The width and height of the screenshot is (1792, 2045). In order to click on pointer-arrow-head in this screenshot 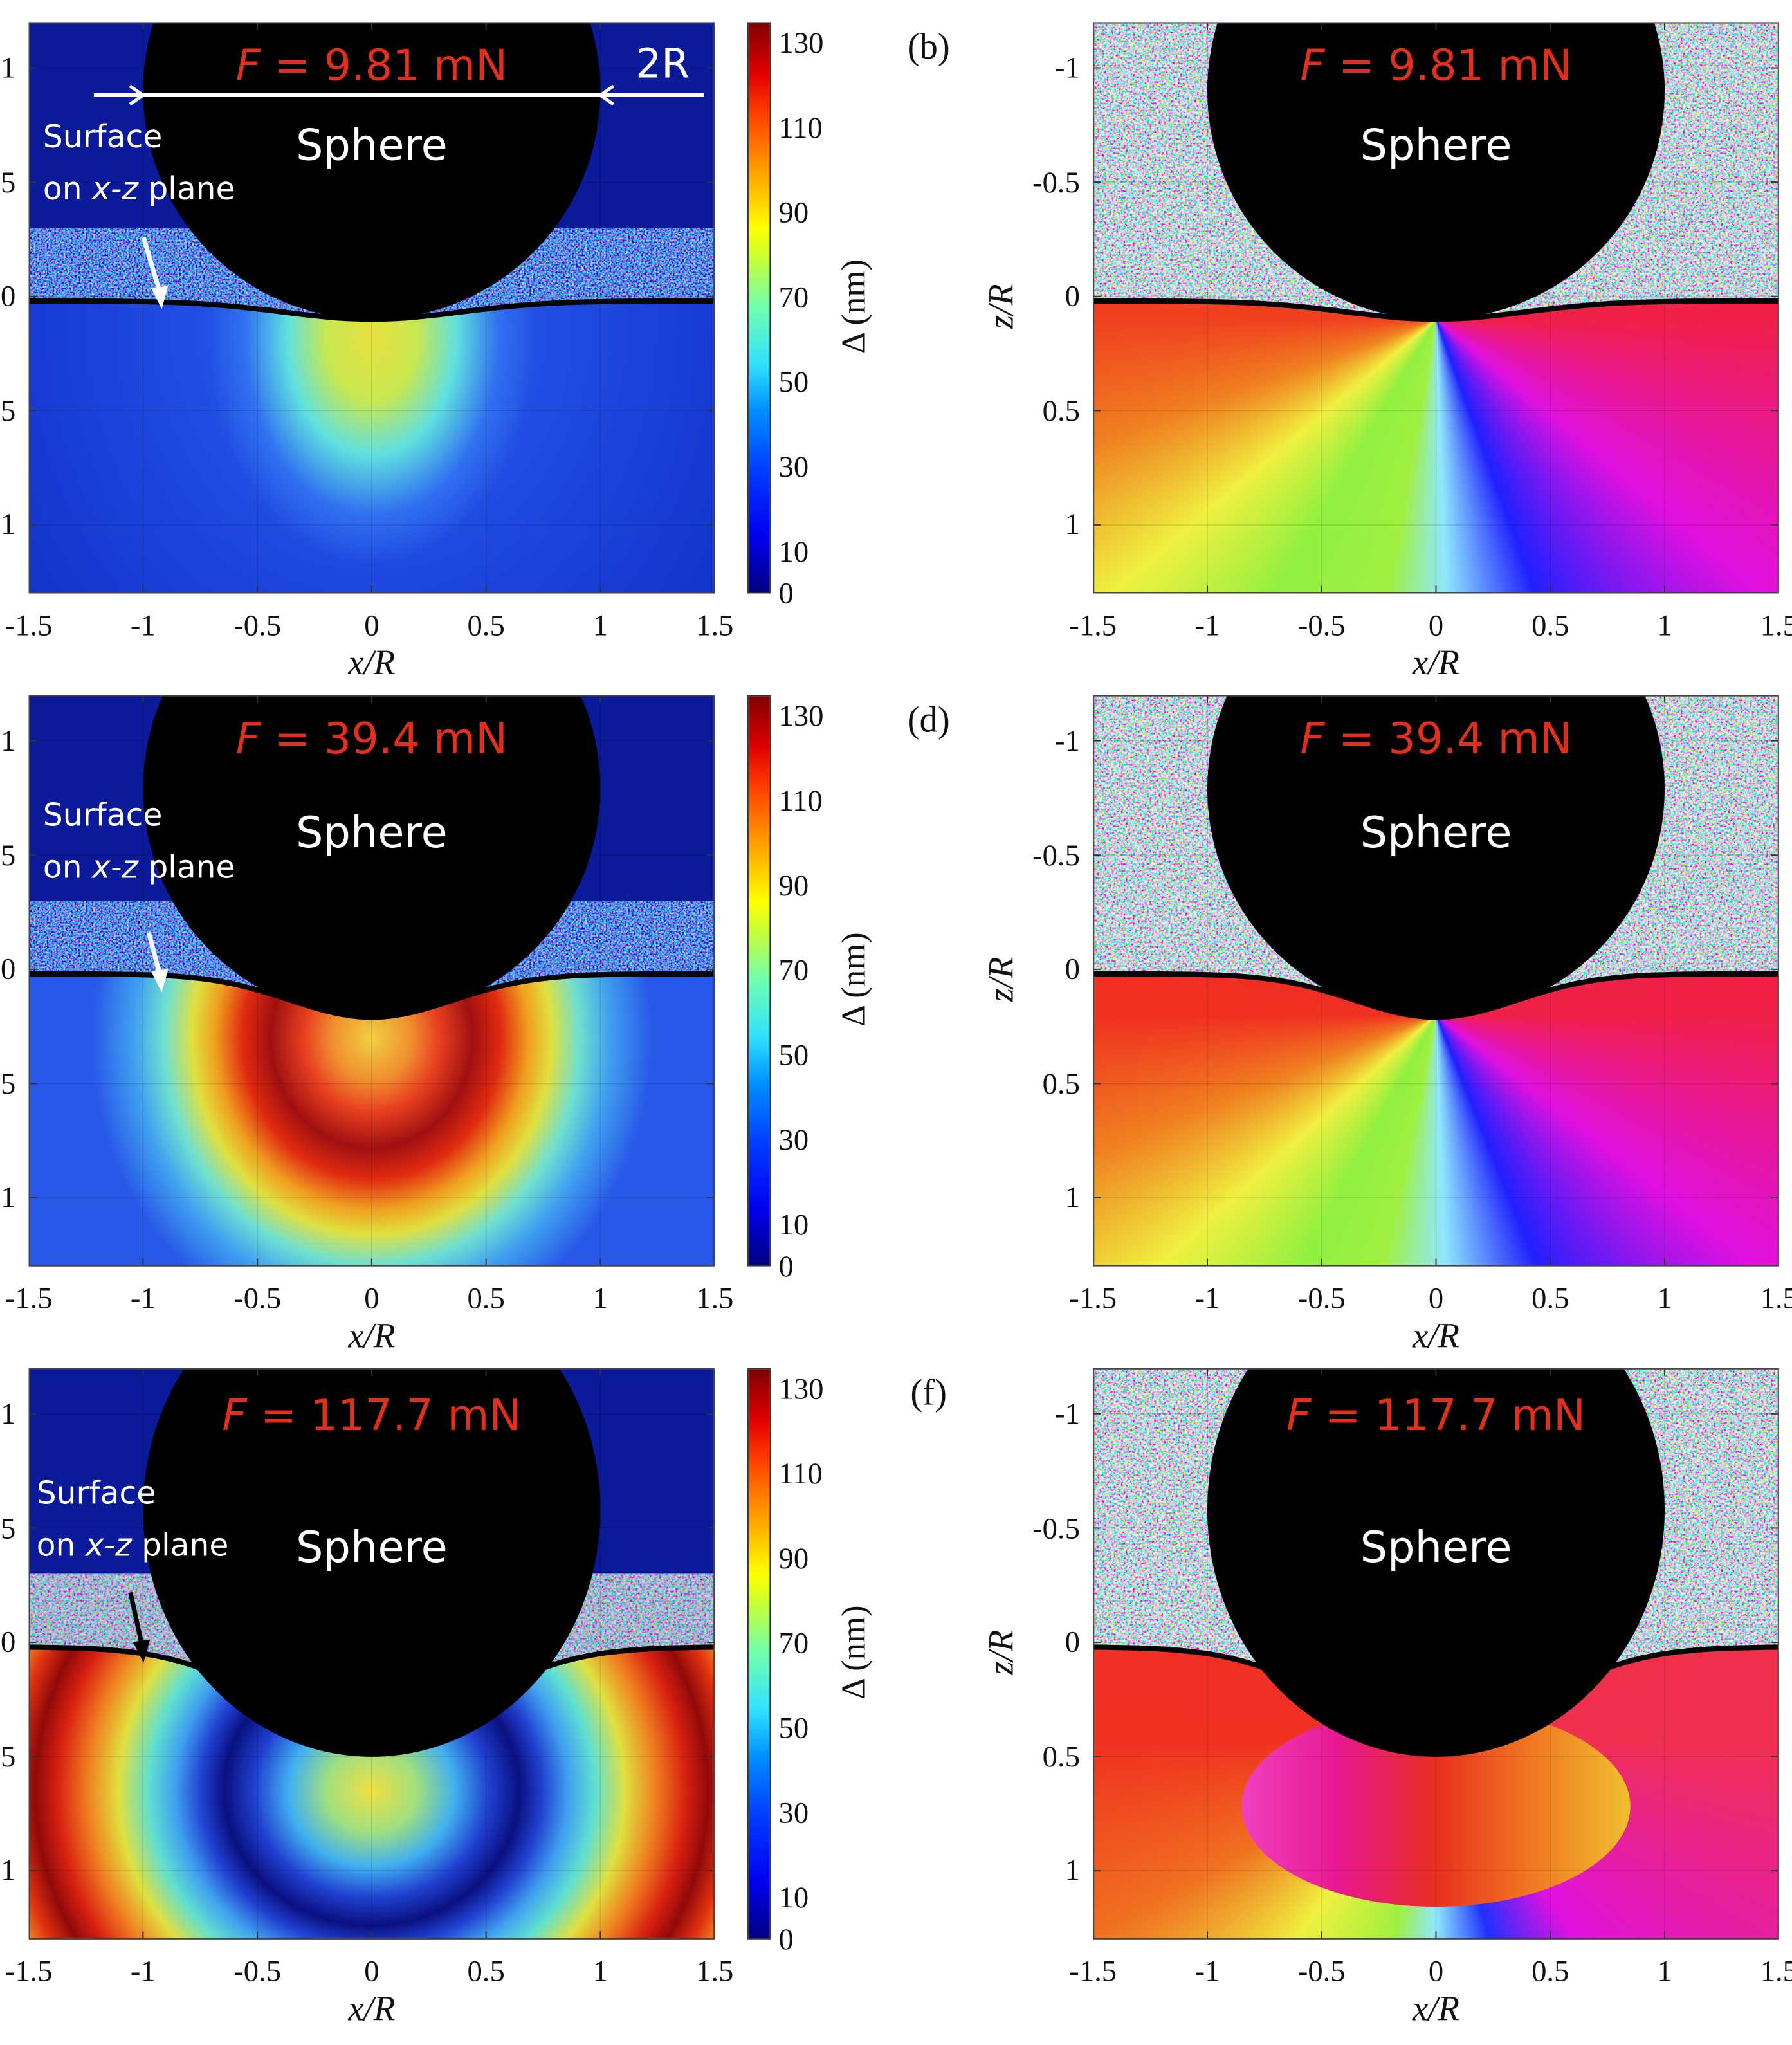, I will do `click(160, 981)`.